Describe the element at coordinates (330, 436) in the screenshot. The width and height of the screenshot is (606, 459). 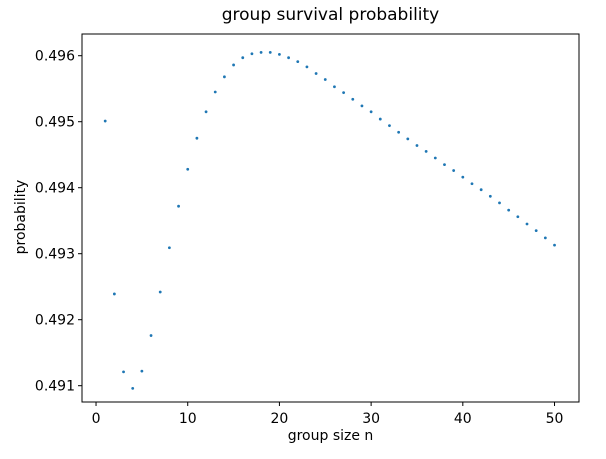
I see `x-axis-label: group size n` at that location.